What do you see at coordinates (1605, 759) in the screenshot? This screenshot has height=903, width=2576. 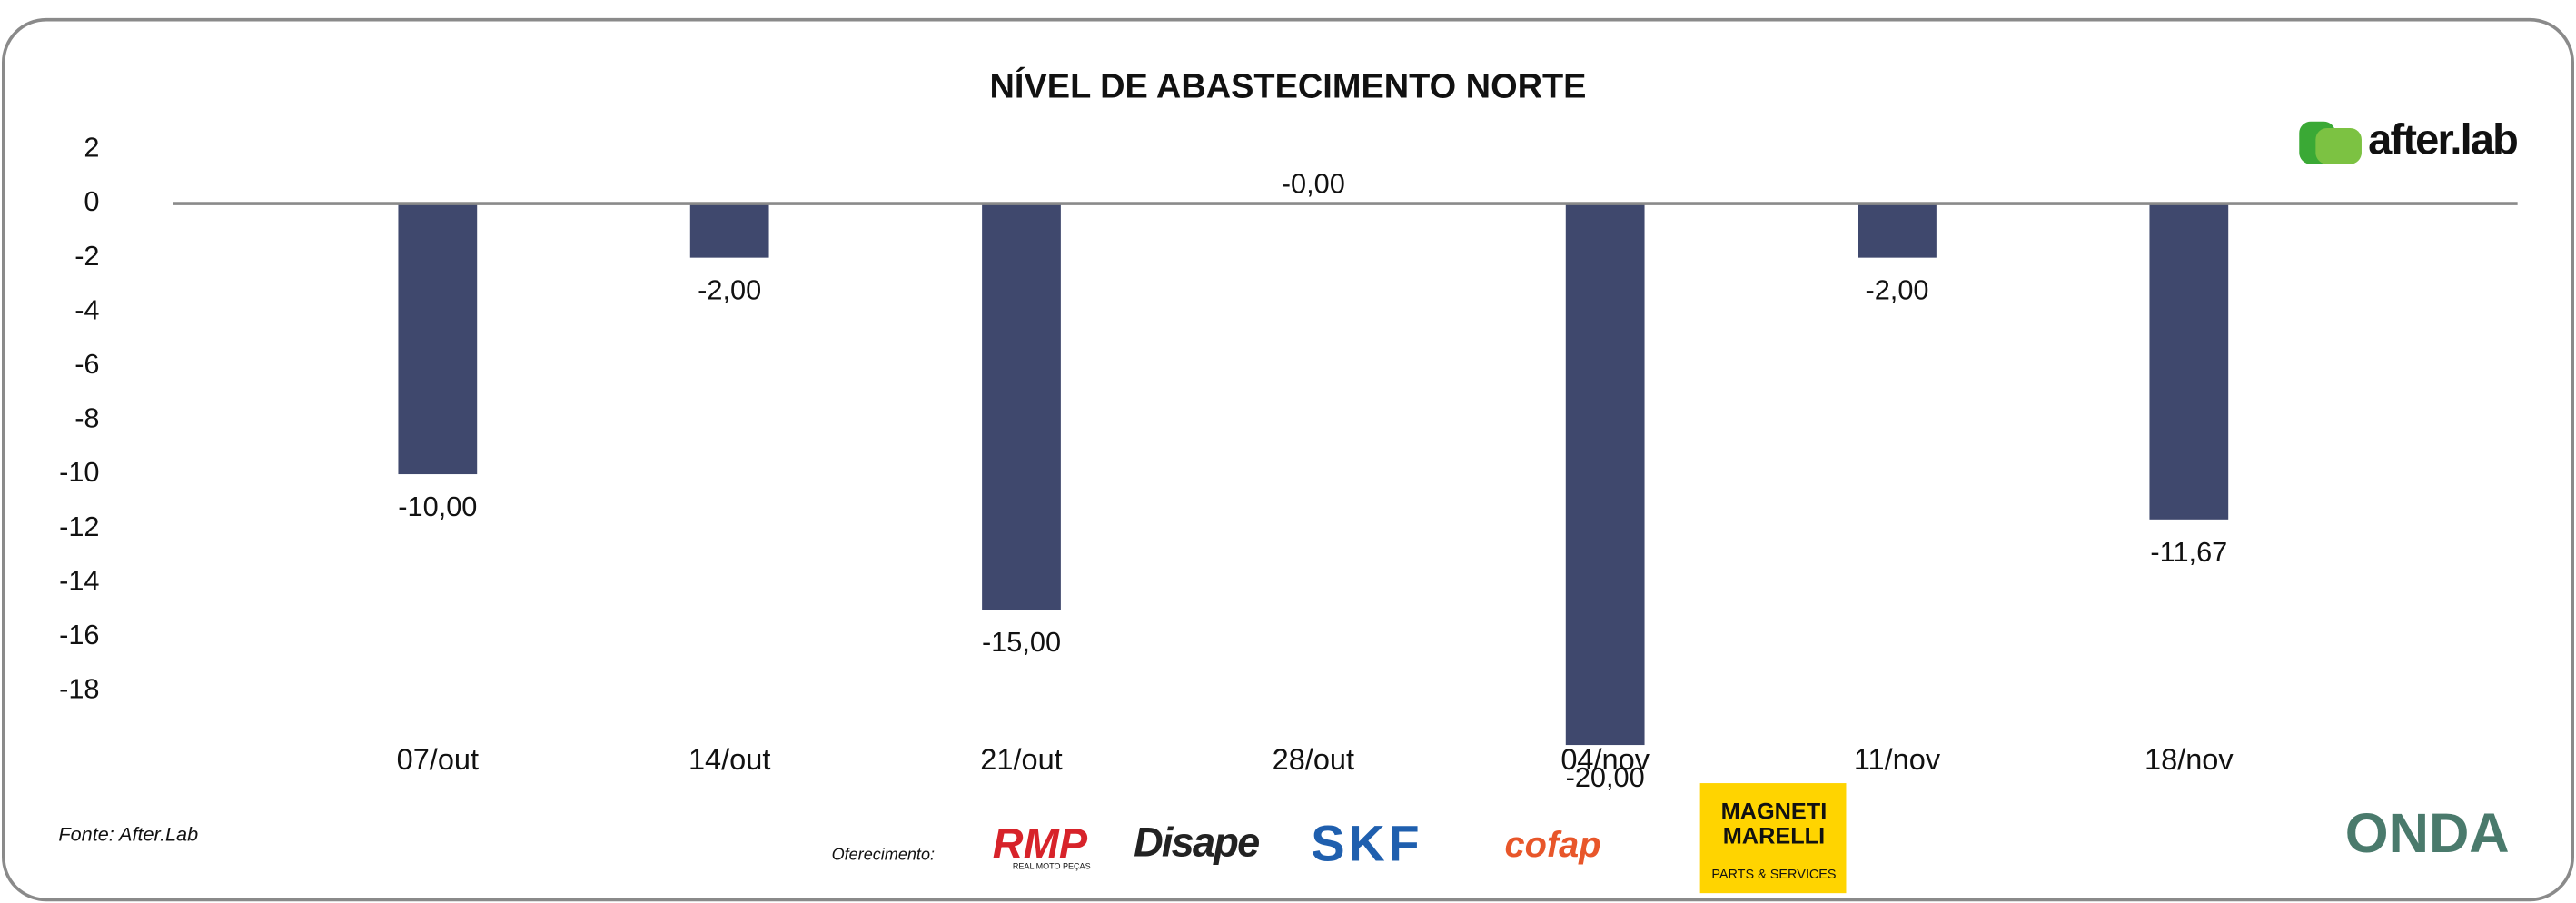 I see `x-tick-label: 04/nov` at bounding box center [1605, 759].